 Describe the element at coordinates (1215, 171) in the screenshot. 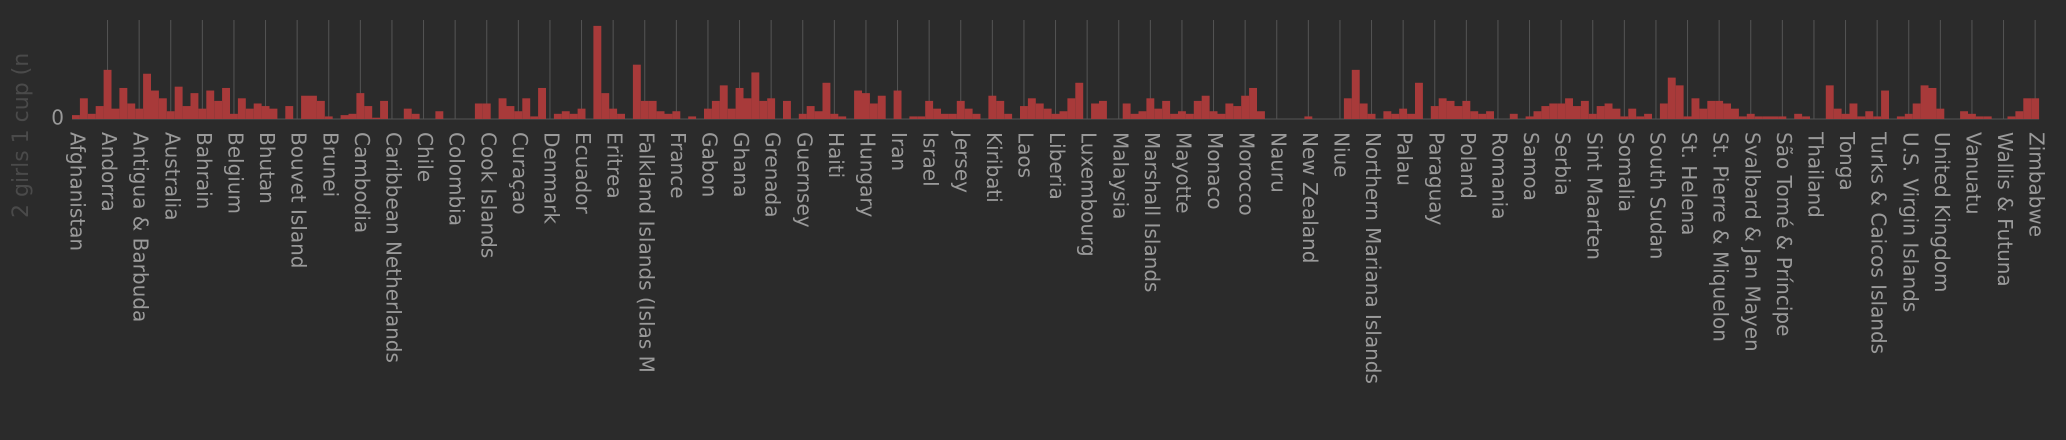

I see `x-tick-label: Monaco` at that location.